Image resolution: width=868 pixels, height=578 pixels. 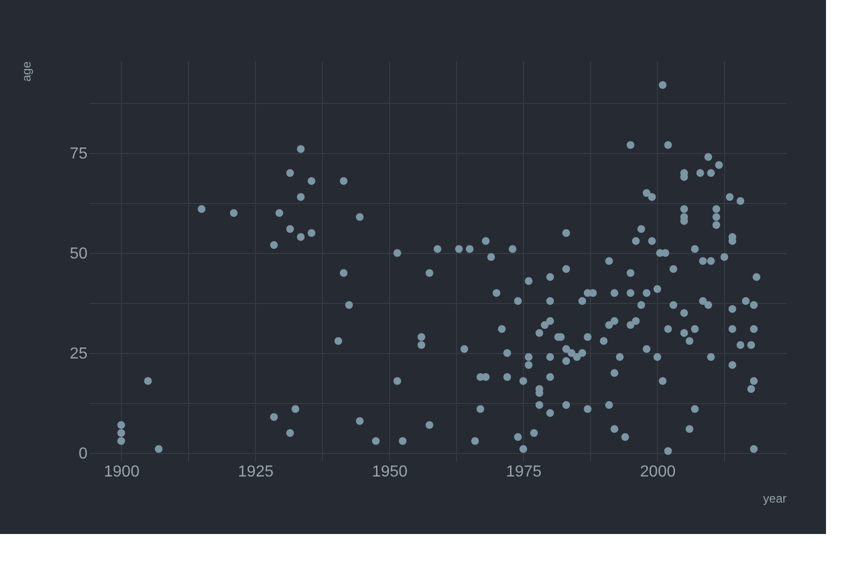 I want to click on y-tick-label: 0, so click(x=83, y=454).